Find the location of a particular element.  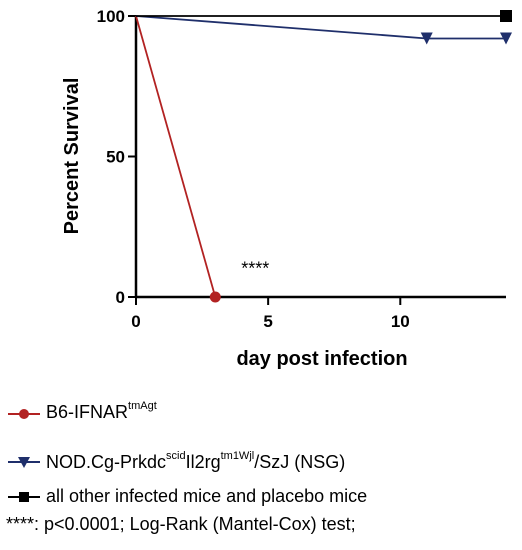

legend-item-other: all other infected mice and placebo mice is located at coordinates (261, 497).